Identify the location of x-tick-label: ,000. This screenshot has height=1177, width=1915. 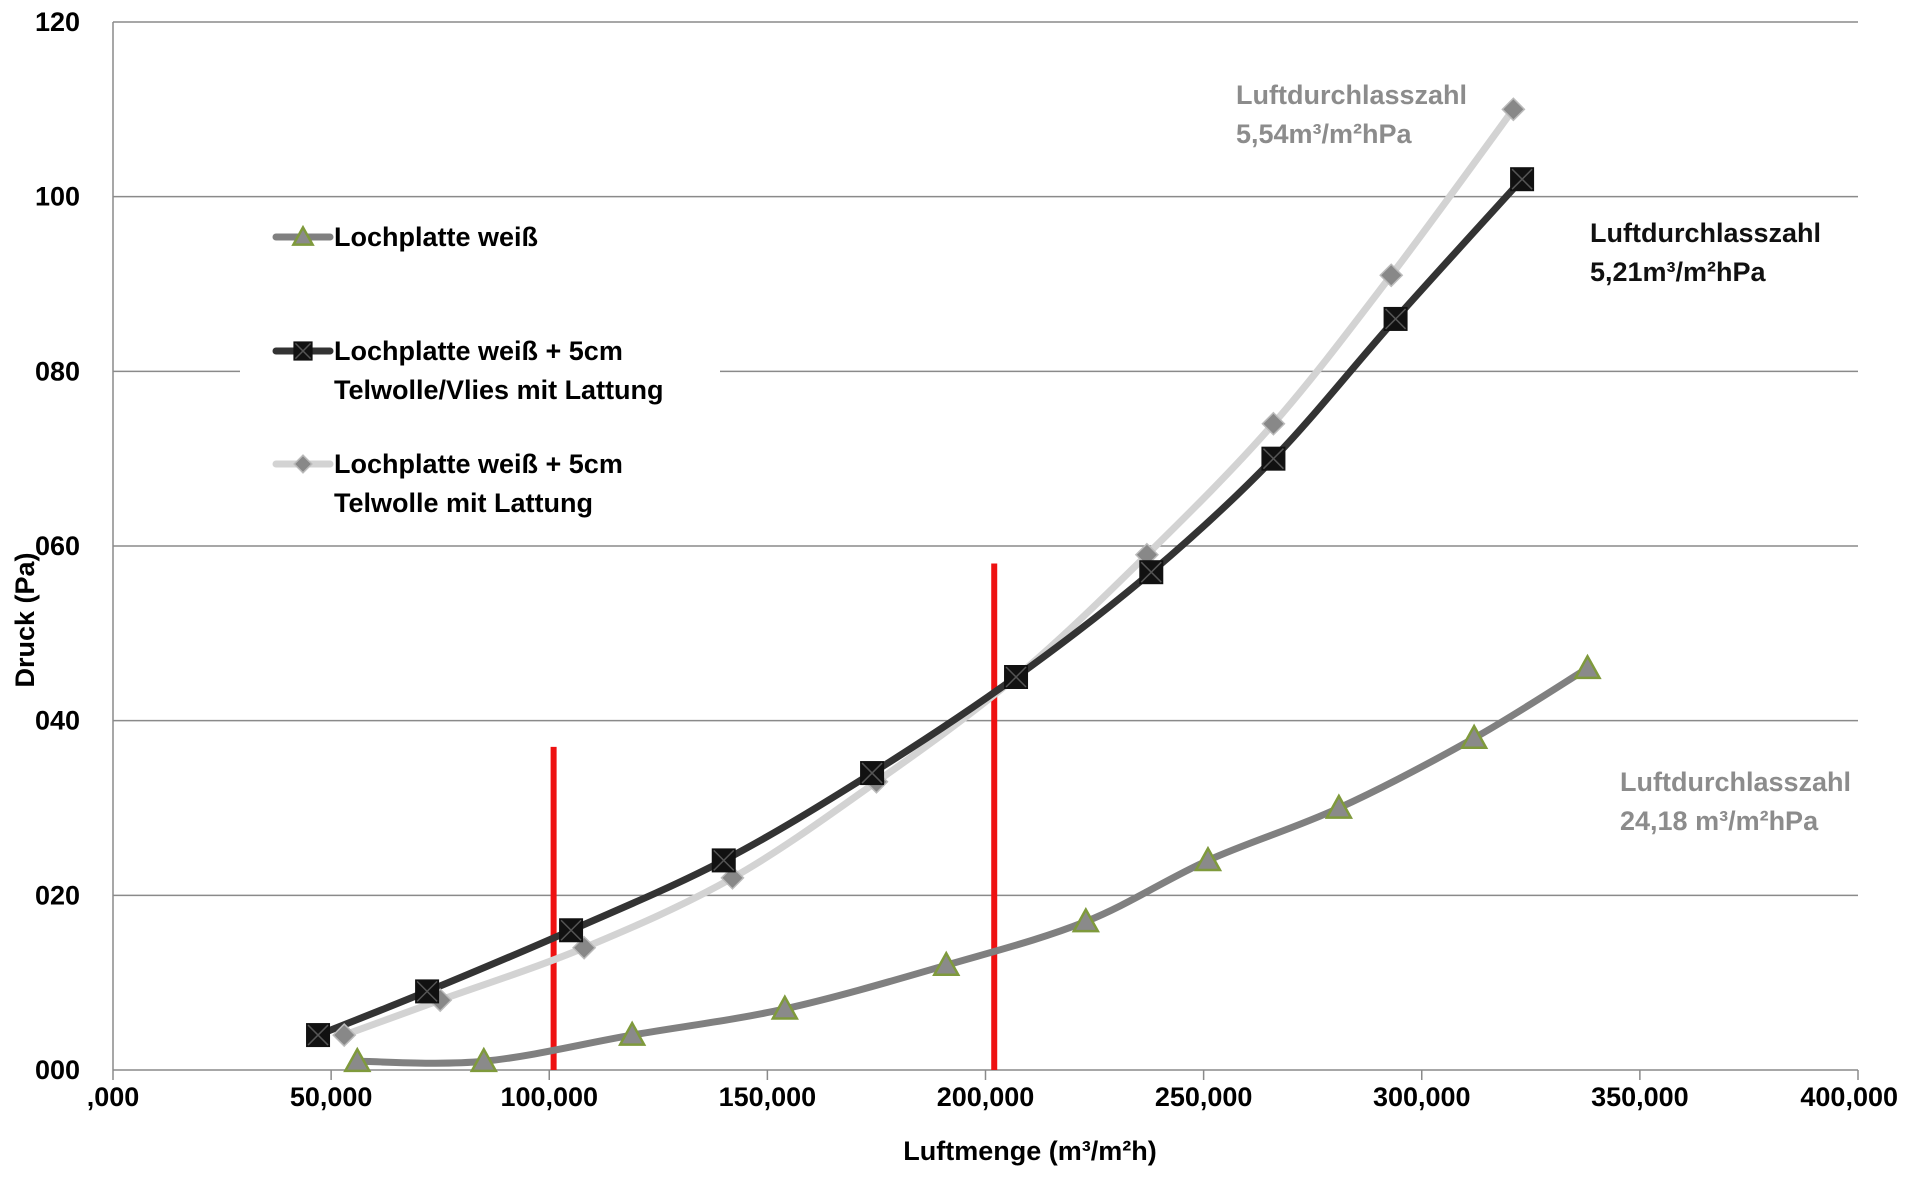
(113, 1097).